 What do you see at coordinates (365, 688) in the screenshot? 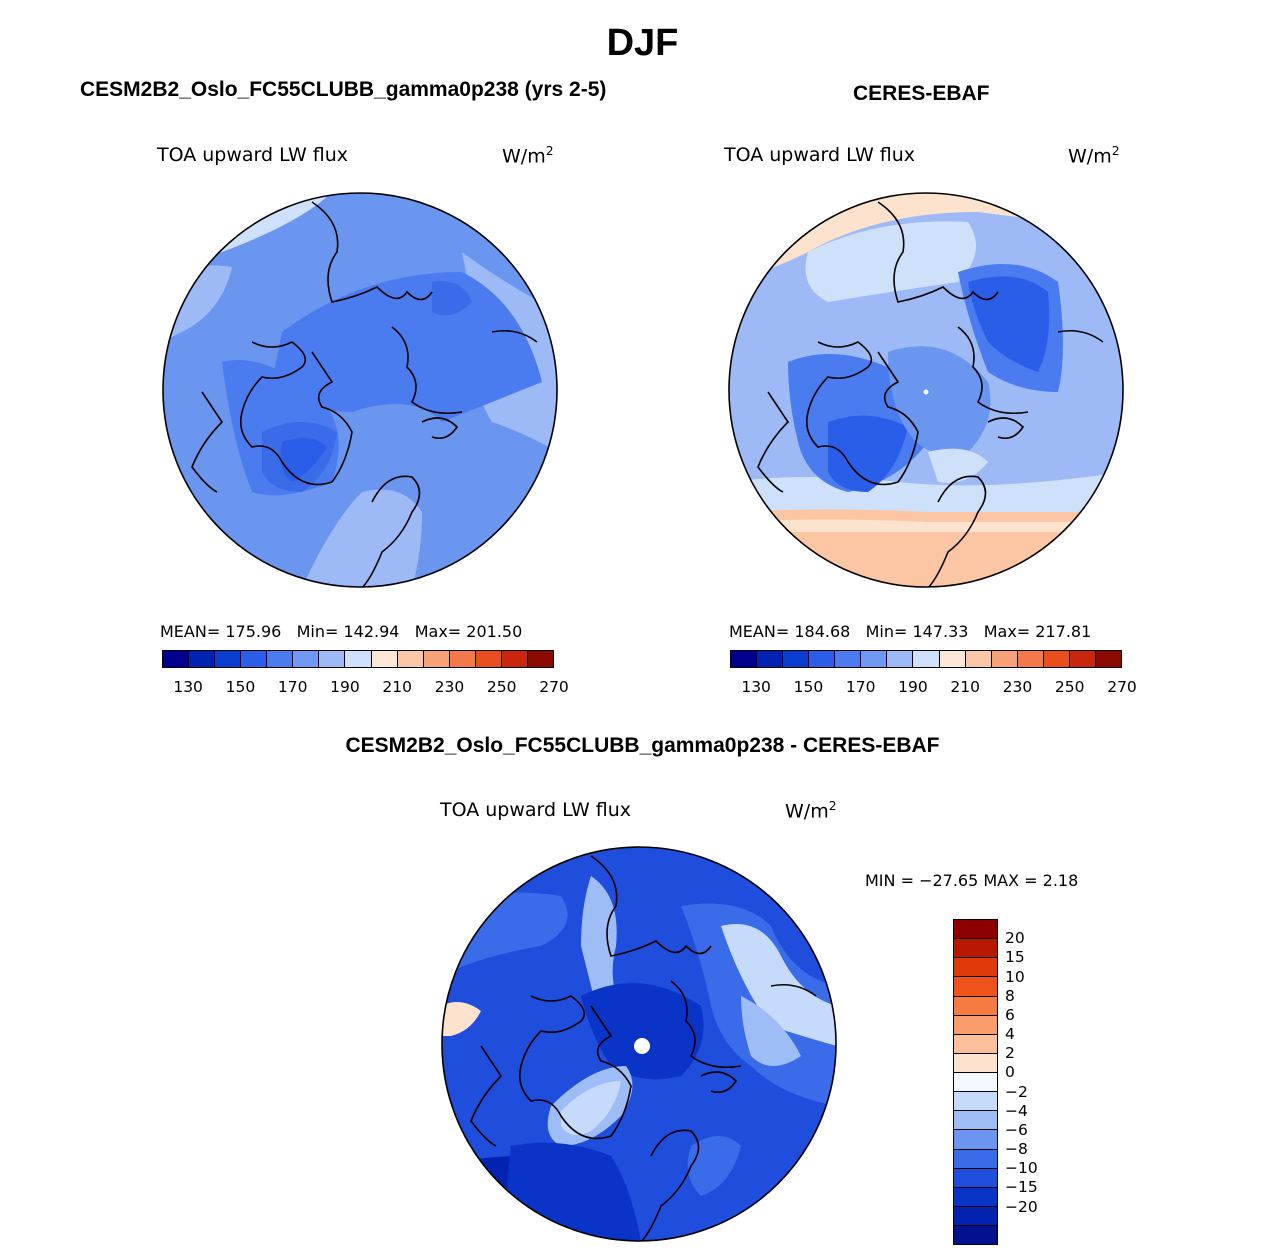
I see `model-colorbar-ticks: 130 150 170 190 210 230 250 270` at bounding box center [365, 688].